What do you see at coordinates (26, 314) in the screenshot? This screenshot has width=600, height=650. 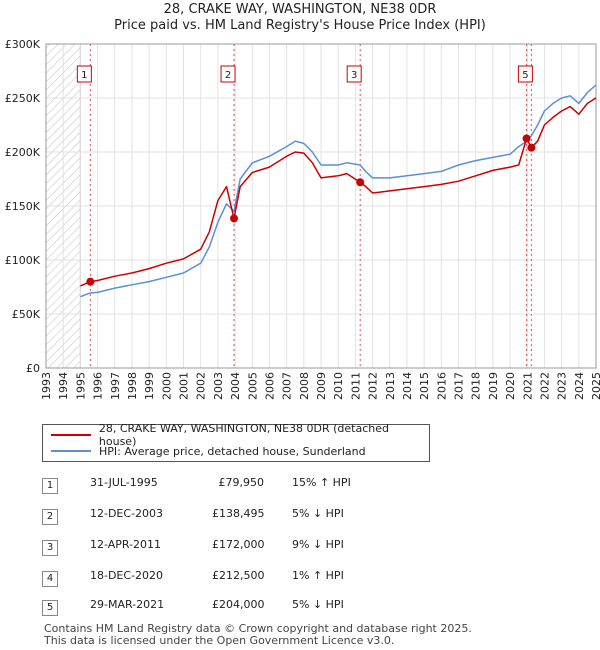 I see `y-tick-label: £50K` at bounding box center [26, 314].